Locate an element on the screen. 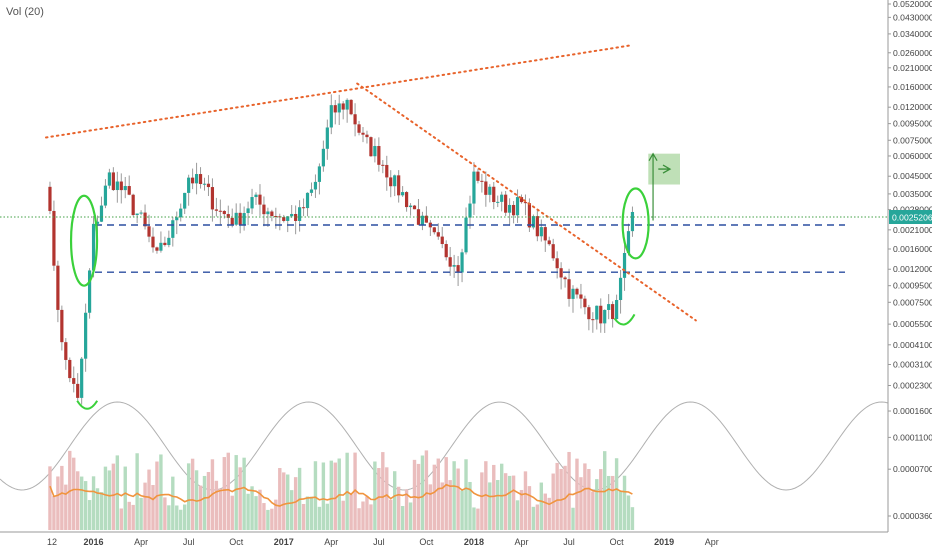 This screenshot has height=555, width=932. x-tick-label: 12 is located at coordinates (52, 542).